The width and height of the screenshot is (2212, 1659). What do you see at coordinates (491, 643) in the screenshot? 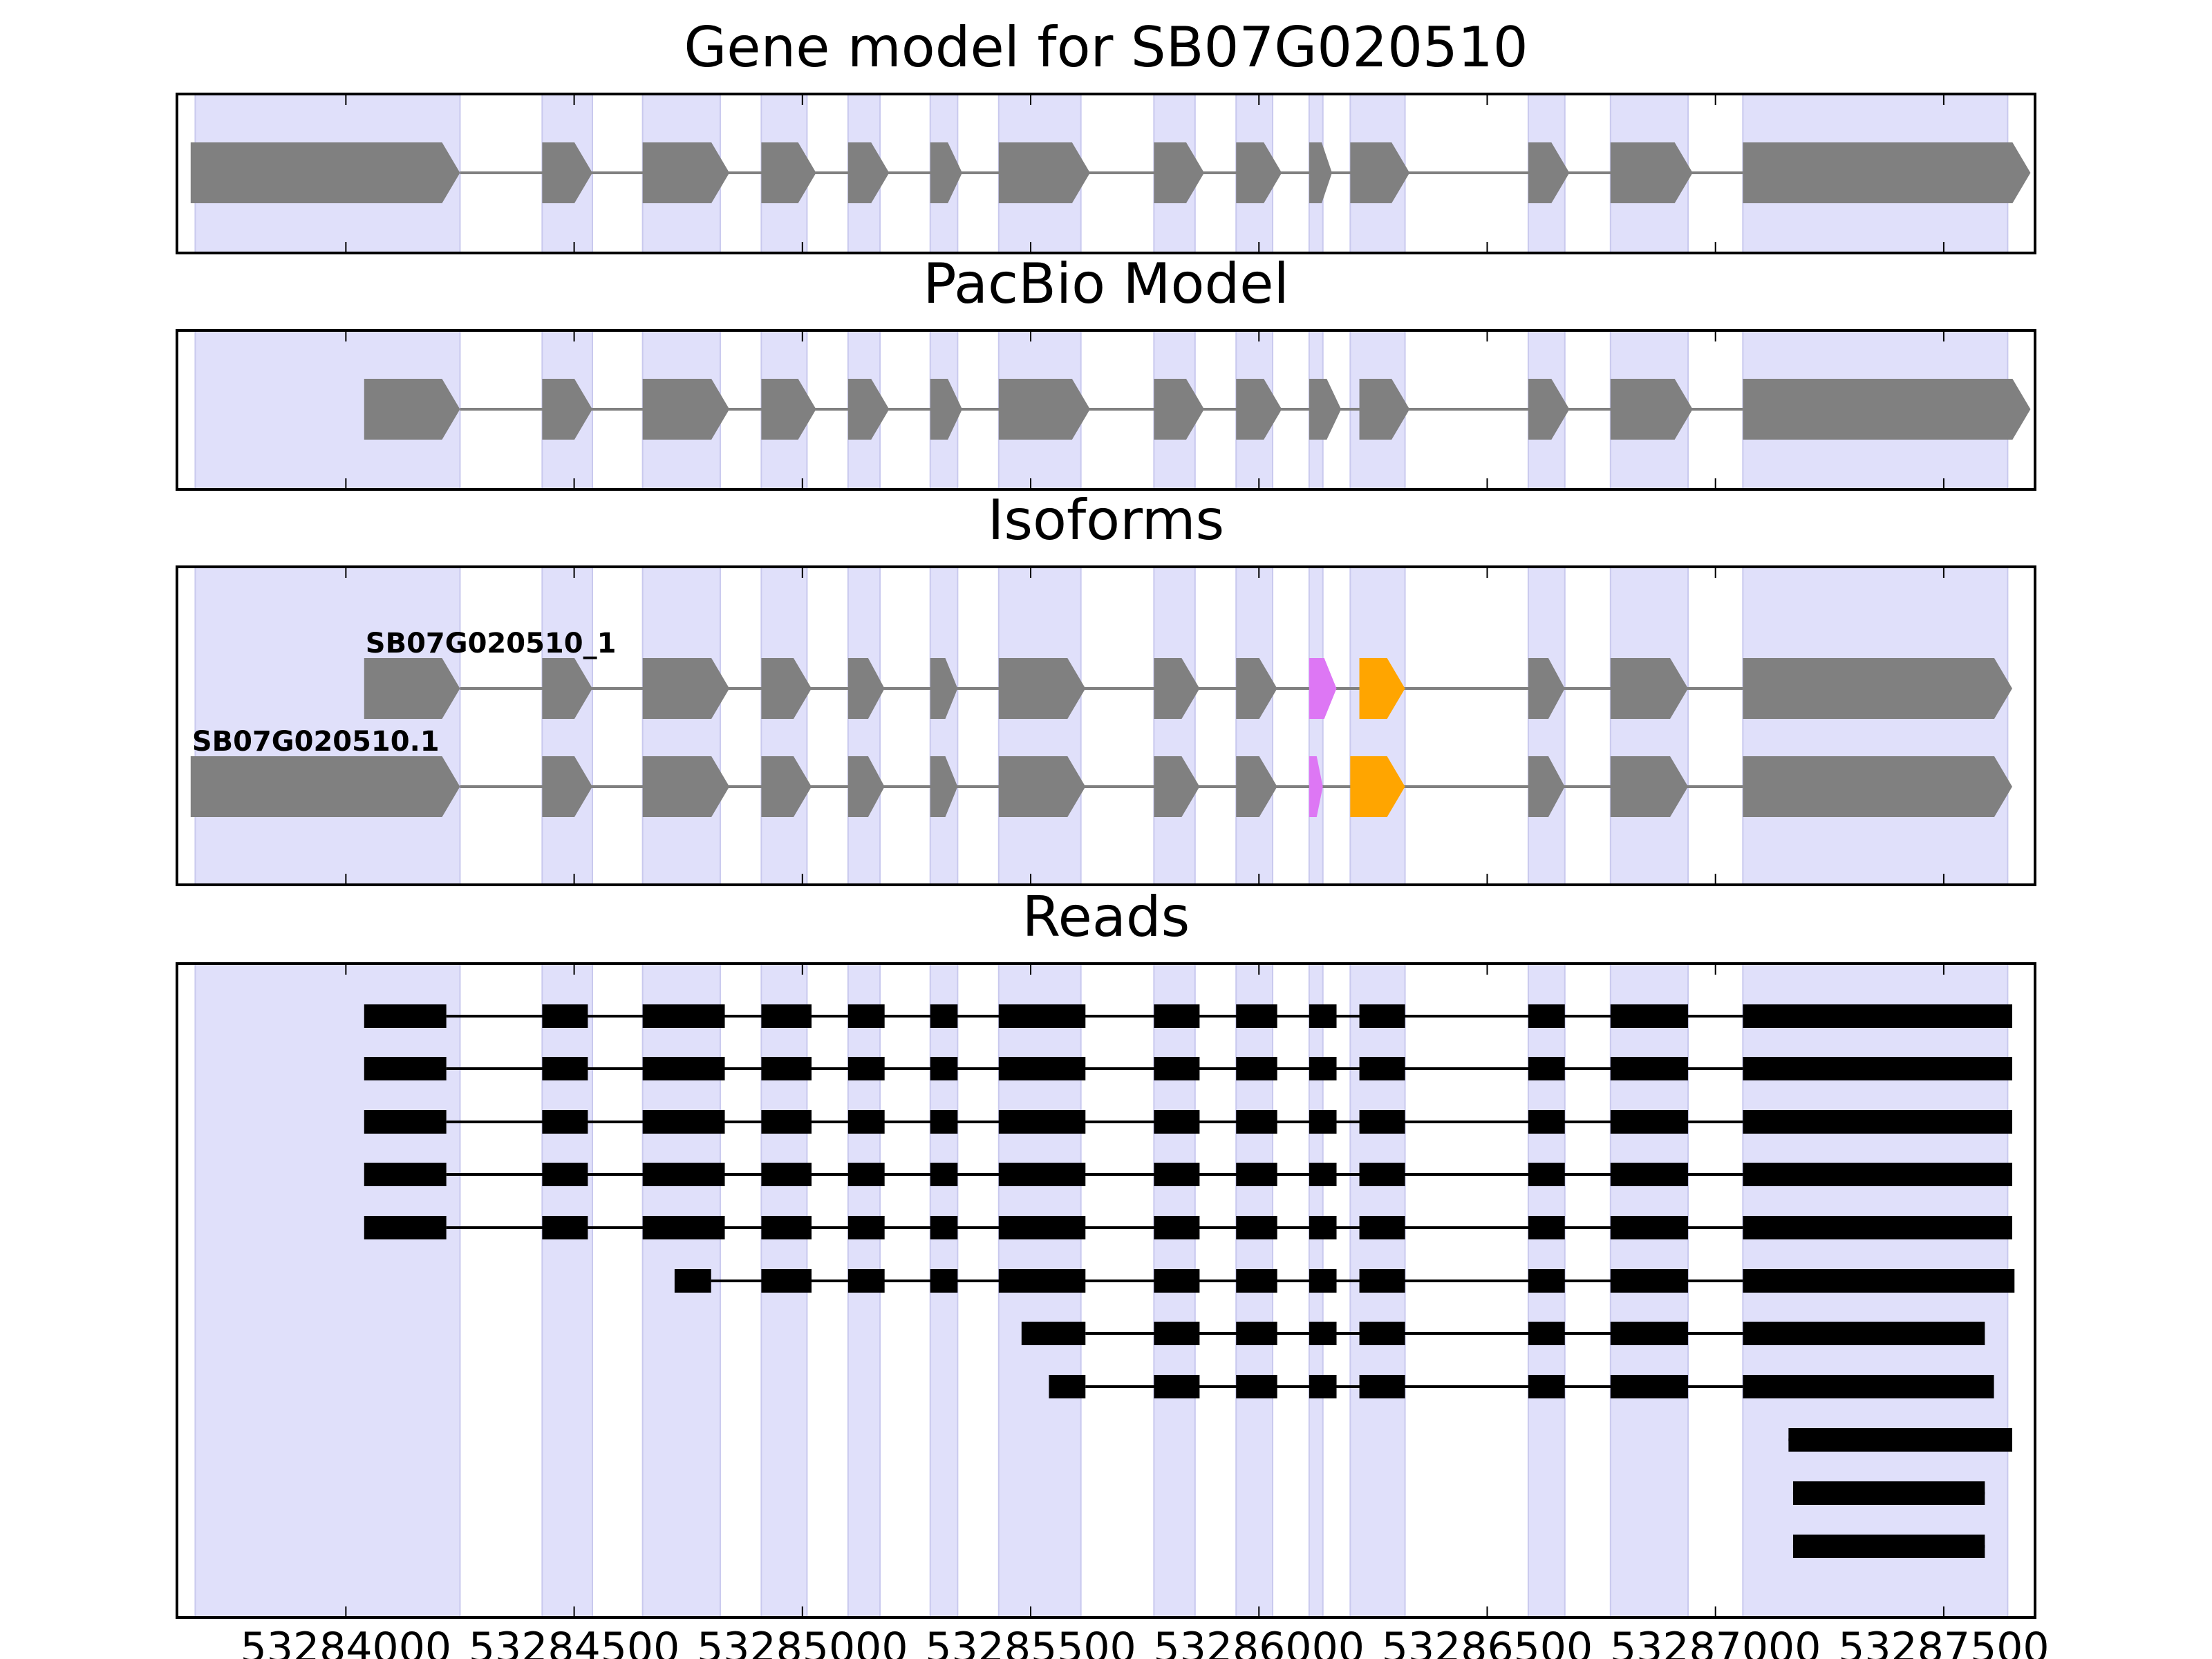
I see `isoform-label: SB07G020510_1` at bounding box center [491, 643].